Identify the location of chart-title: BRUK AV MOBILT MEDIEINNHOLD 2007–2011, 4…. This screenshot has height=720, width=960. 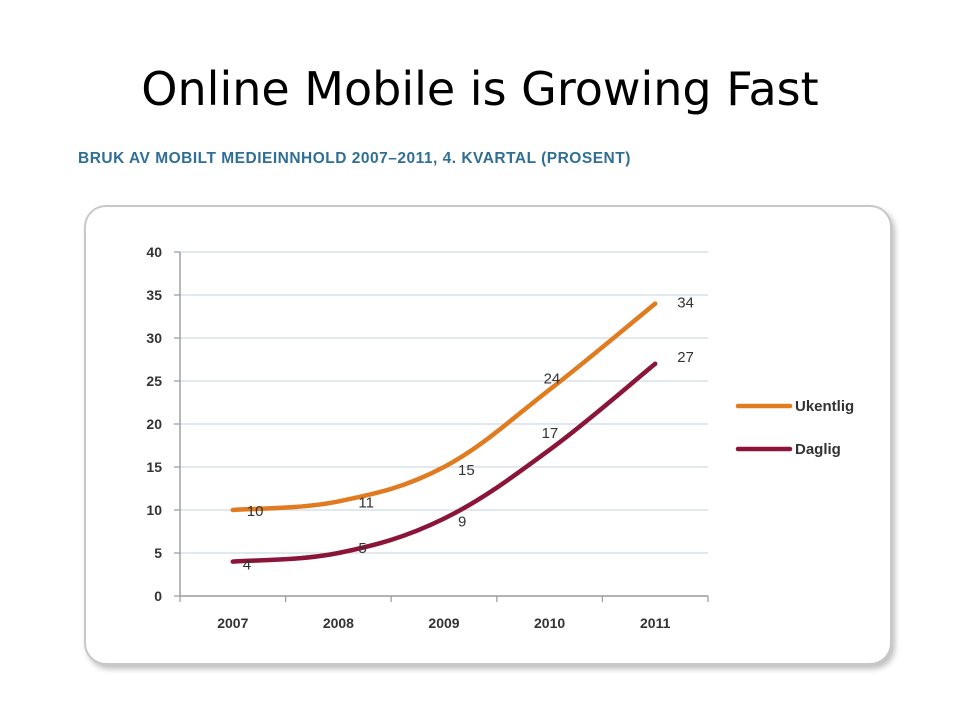
(354, 158).